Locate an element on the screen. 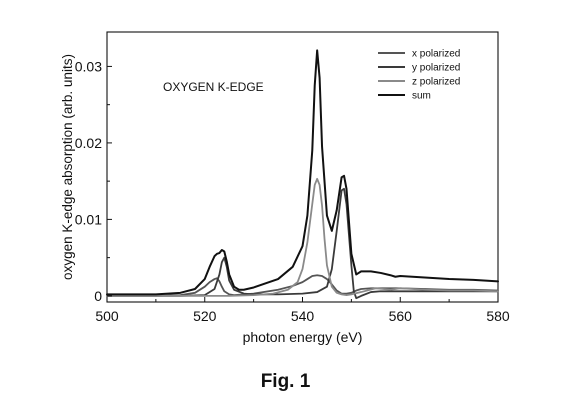  y-tick-label: 0.01 is located at coordinates (88, 219).